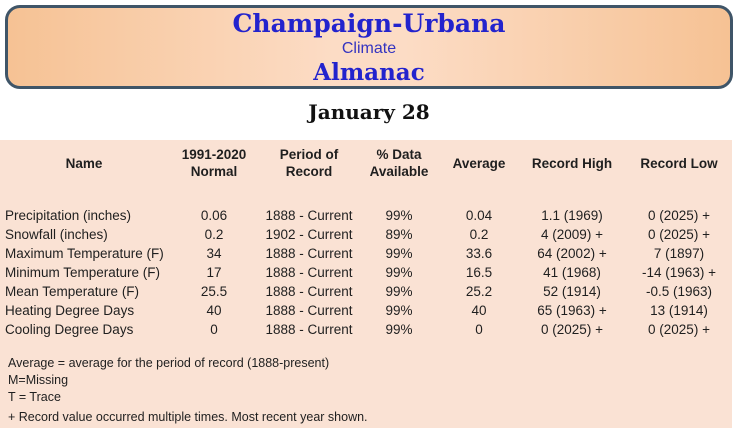  Describe the element at coordinates (572, 253) in the screenshot. I see `cell-record_high: 64 (2002) +` at that location.